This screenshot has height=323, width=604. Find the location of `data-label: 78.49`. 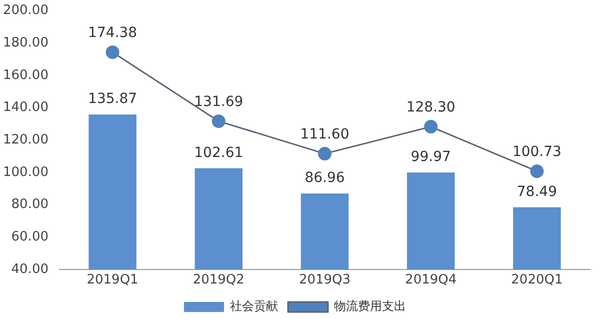

data-label: 78.49 is located at coordinates (536, 192).